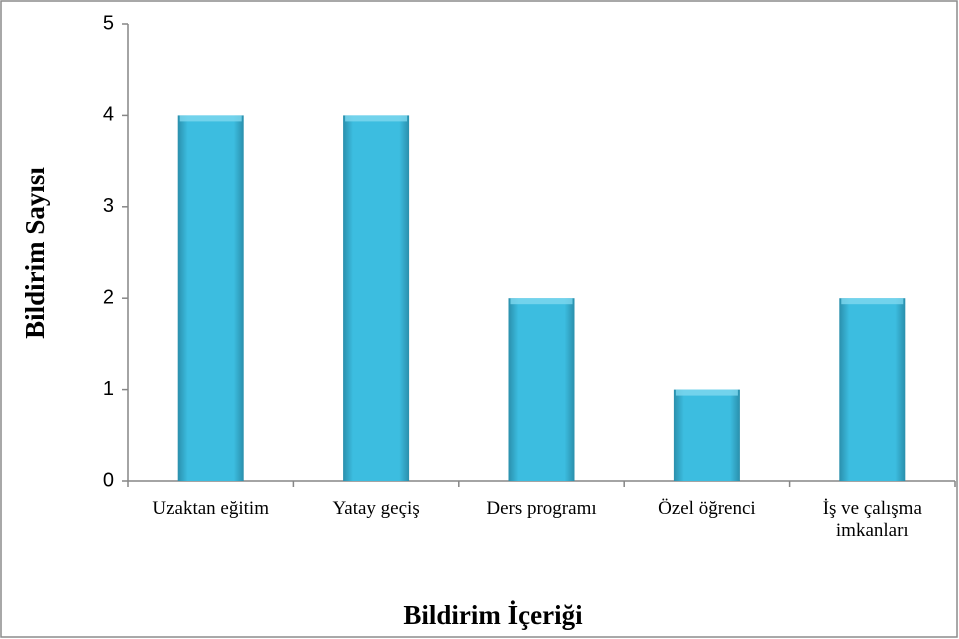 This screenshot has height=639, width=959. What do you see at coordinates (541, 508) in the screenshot?
I see `x-tick-label: Ders programı` at bounding box center [541, 508].